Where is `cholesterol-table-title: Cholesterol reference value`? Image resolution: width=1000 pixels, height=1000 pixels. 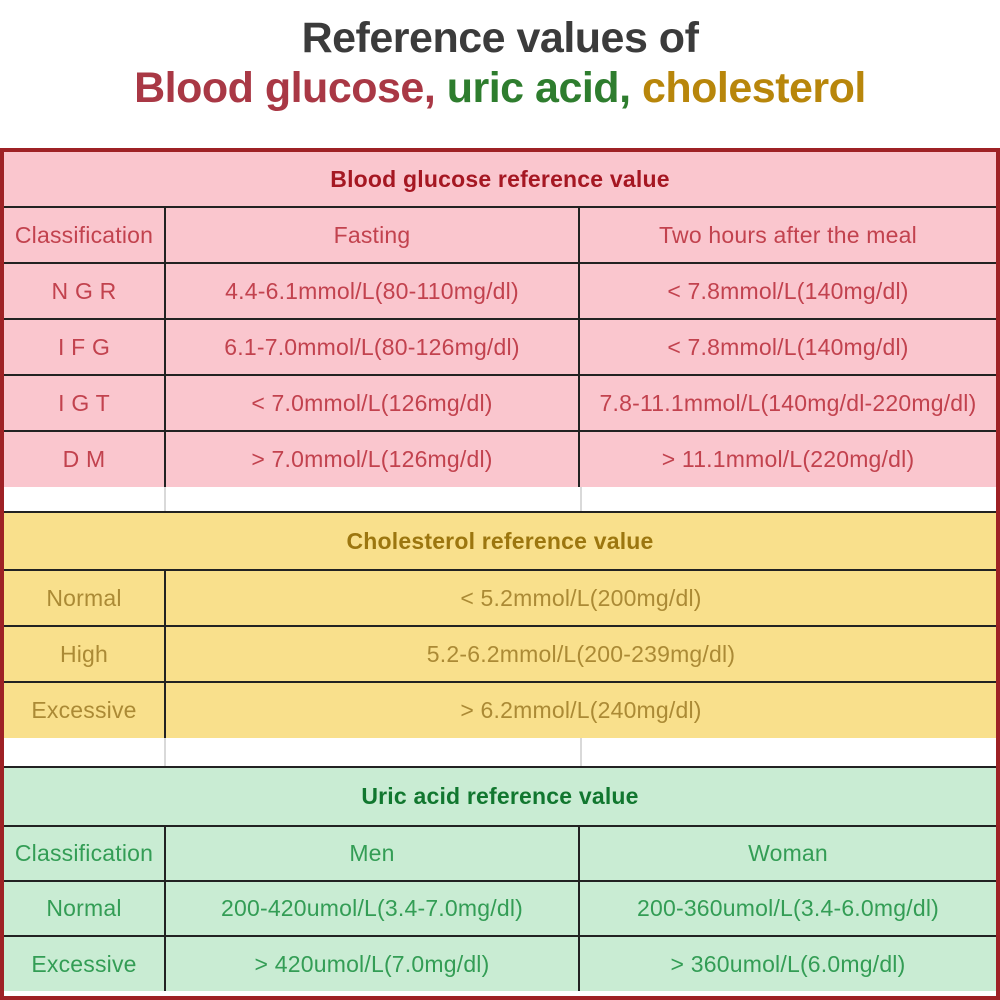 cholesterol-table-title: Cholesterol reference value is located at coordinates (500, 542).